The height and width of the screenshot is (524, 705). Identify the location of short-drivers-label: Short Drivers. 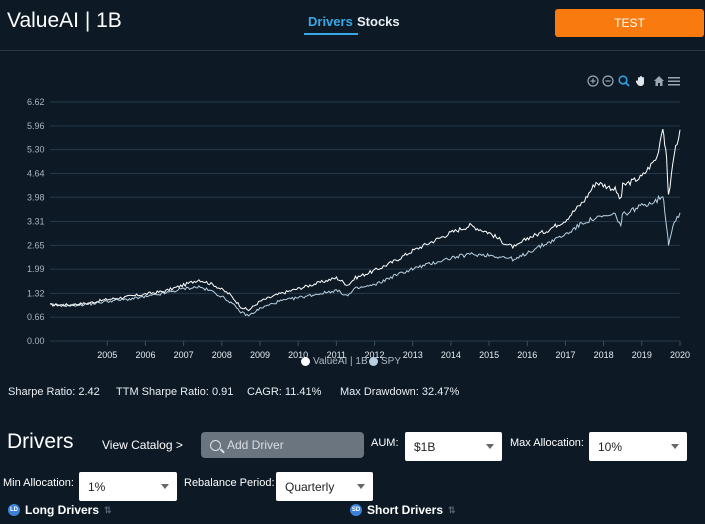
(405, 510).